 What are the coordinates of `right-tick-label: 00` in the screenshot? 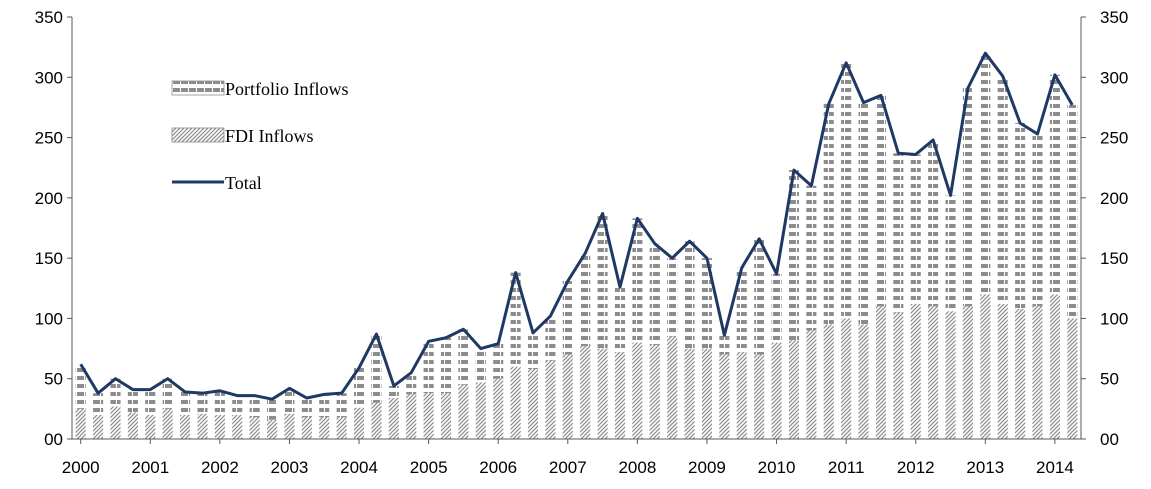 It's located at (1109, 439).